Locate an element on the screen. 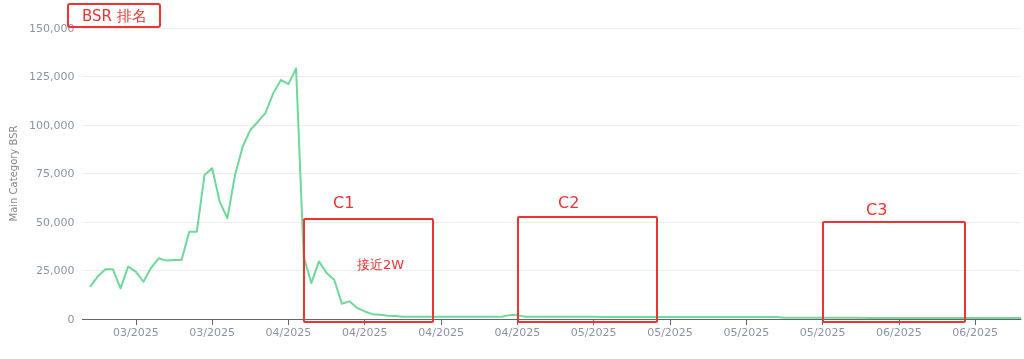 This screenshot has height=359, width=1024. annotation: C3 is located at coordinates (877, 209).